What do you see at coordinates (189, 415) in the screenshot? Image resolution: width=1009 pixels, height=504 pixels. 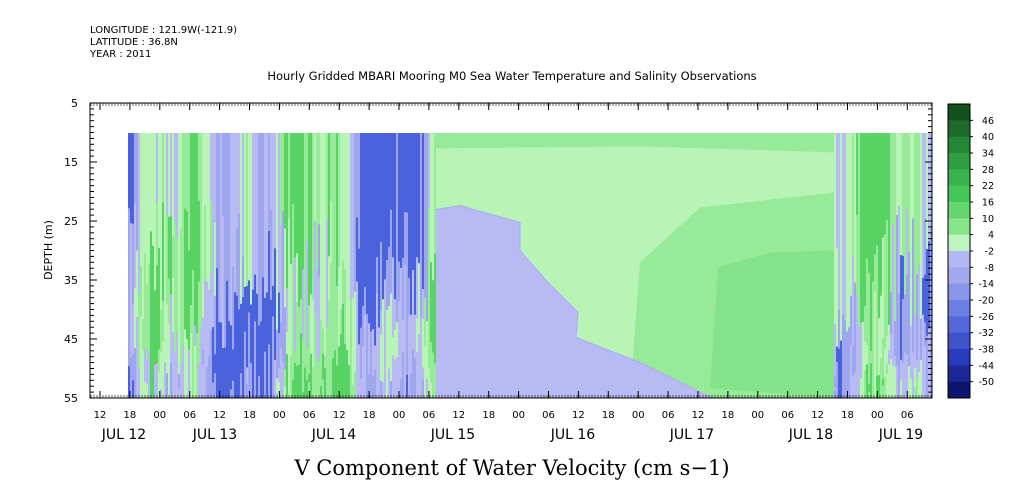 I see `x-hour-label-3: 06` at bounding box center [189, 415].